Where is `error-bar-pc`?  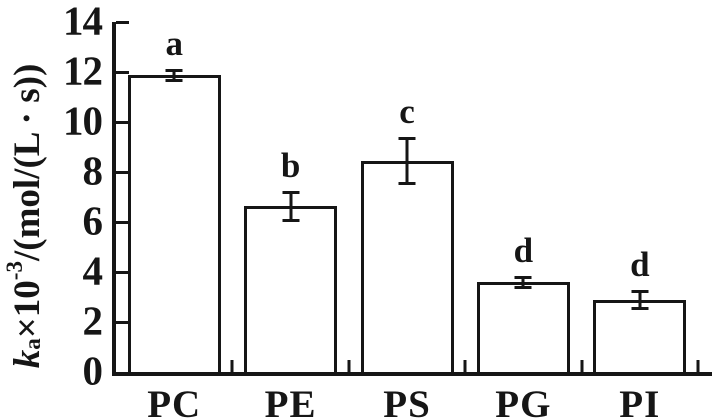 error-bar-pc is located at coordinates (174, 74).